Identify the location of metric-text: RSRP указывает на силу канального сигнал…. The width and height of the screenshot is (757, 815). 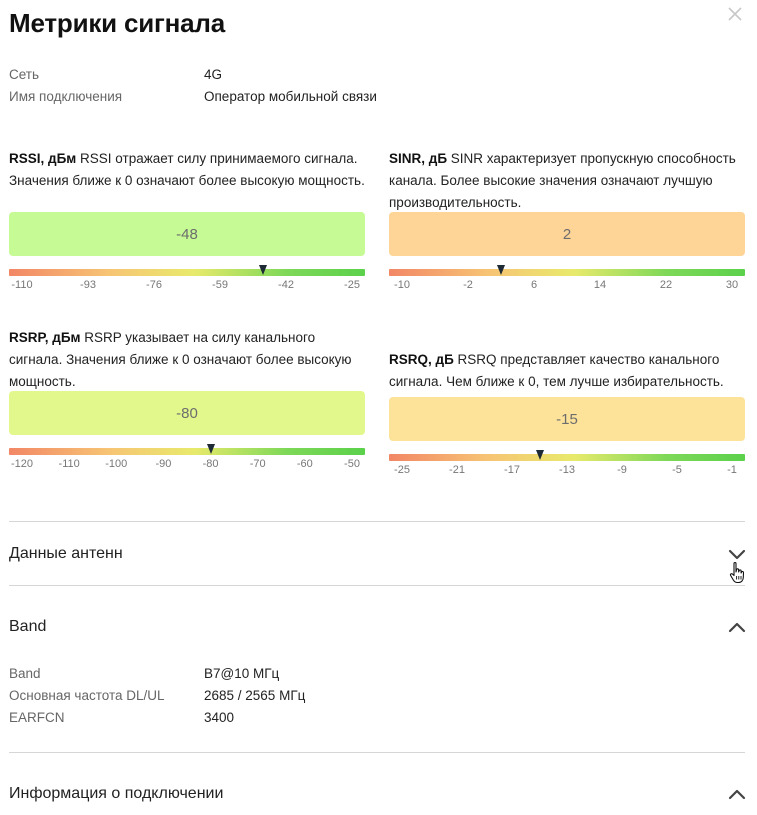
(180, 359).